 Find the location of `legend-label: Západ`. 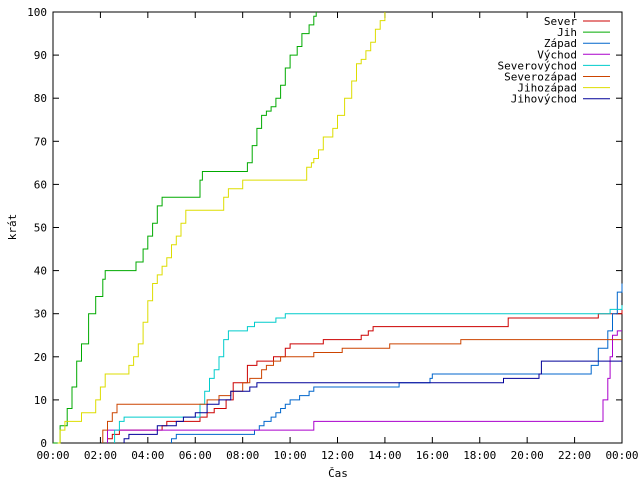

legend-label: Západ is located at coordinates (560, 43).